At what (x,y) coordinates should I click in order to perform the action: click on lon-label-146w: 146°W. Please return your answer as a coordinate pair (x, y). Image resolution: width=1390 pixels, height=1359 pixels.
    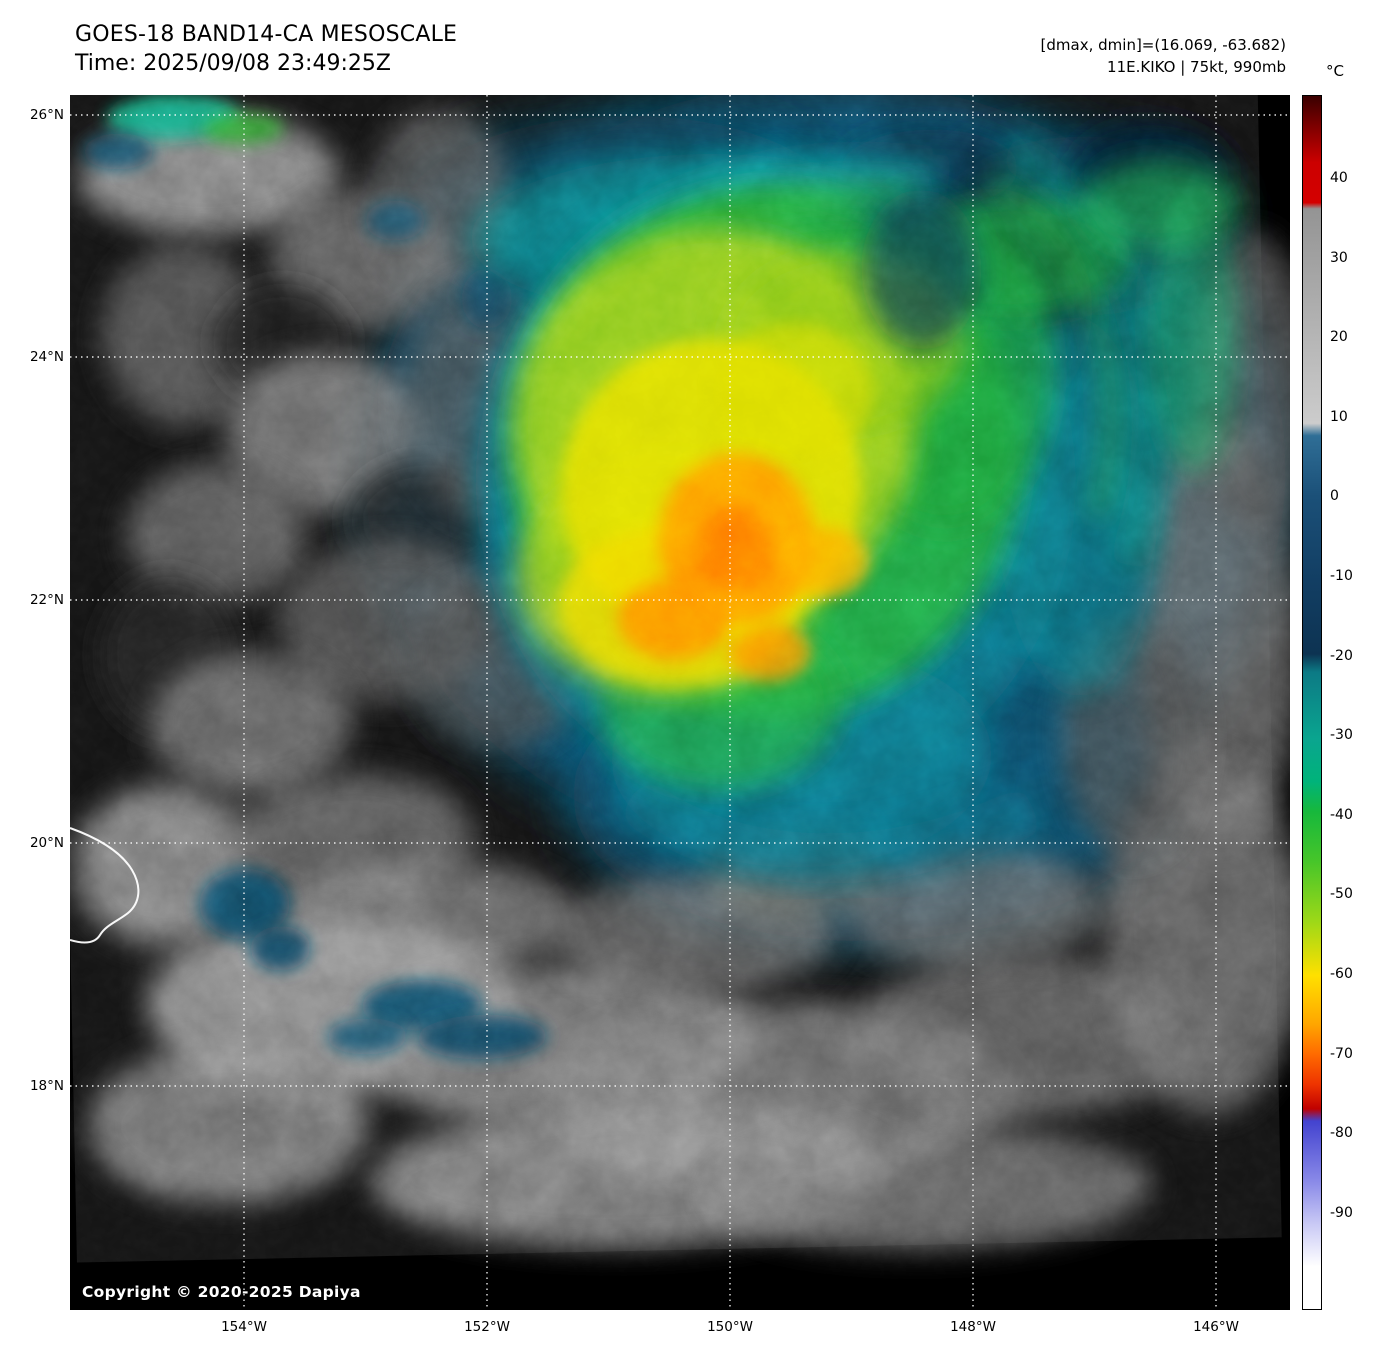
    Looking at the image, I should click on (1216, 1327).